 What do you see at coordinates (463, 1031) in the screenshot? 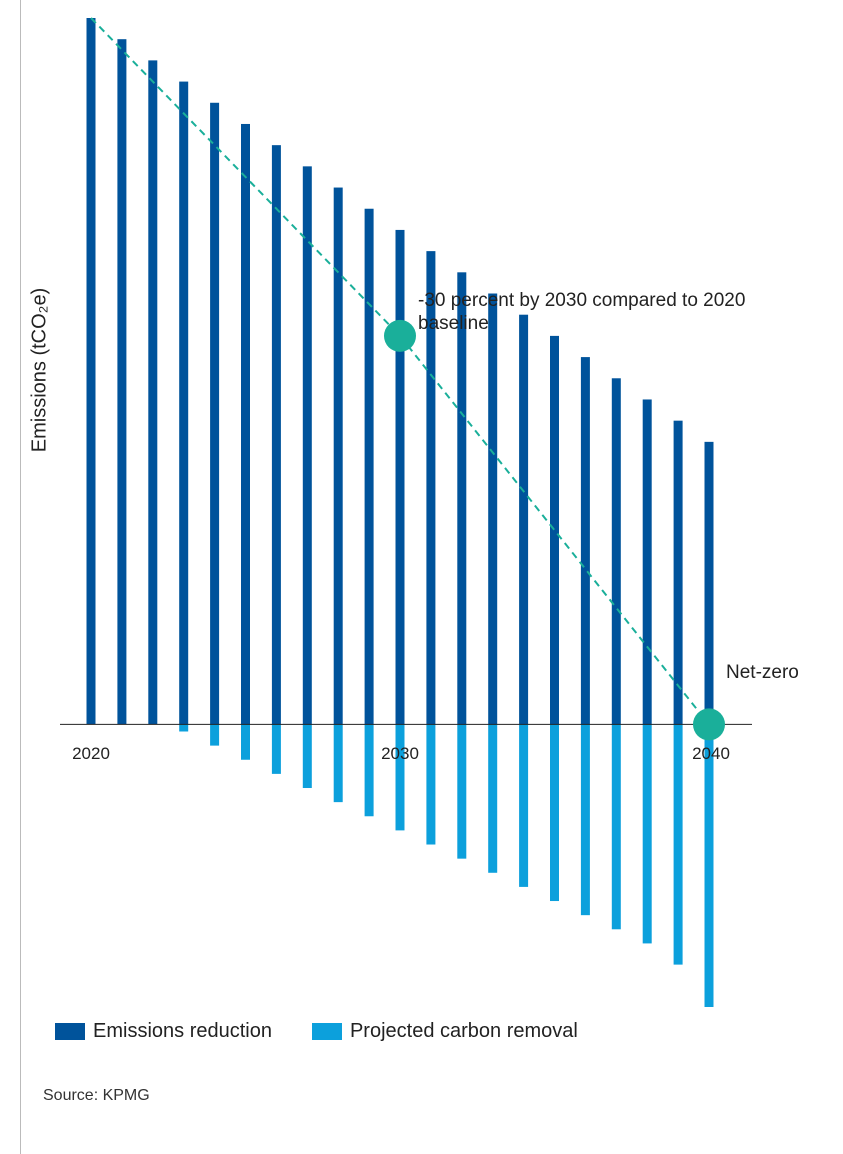
I see `legend-label: Projected carbon removal` at bounding box center [463, 1031].